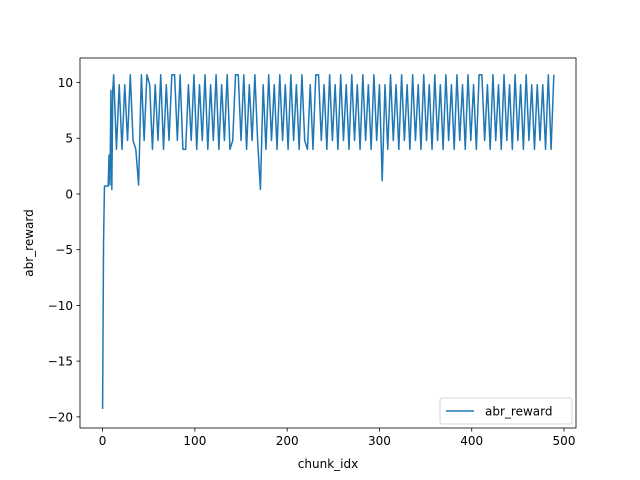  I want to click on x-tick-label: 0, so click(103, 441).